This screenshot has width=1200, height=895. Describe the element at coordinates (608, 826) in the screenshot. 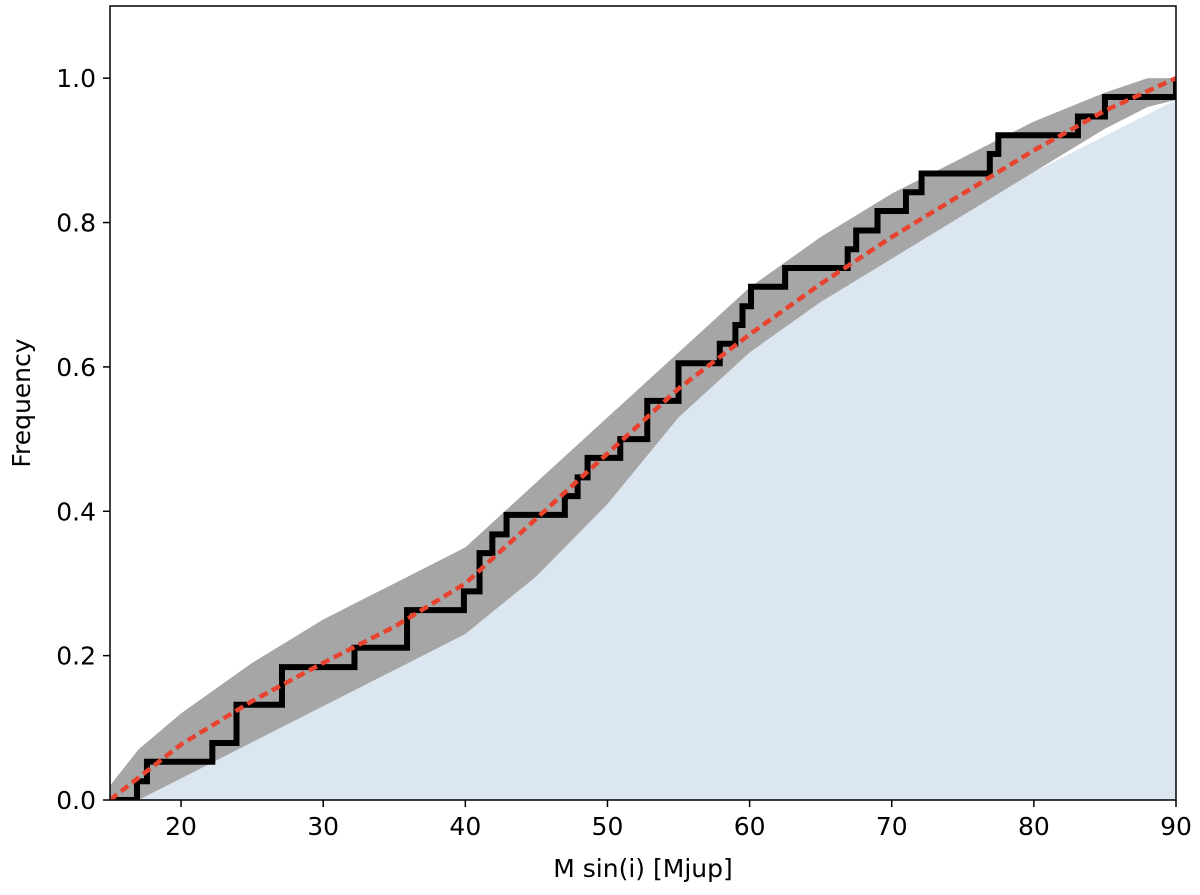

I see `x-tick-label: 50` at that location.